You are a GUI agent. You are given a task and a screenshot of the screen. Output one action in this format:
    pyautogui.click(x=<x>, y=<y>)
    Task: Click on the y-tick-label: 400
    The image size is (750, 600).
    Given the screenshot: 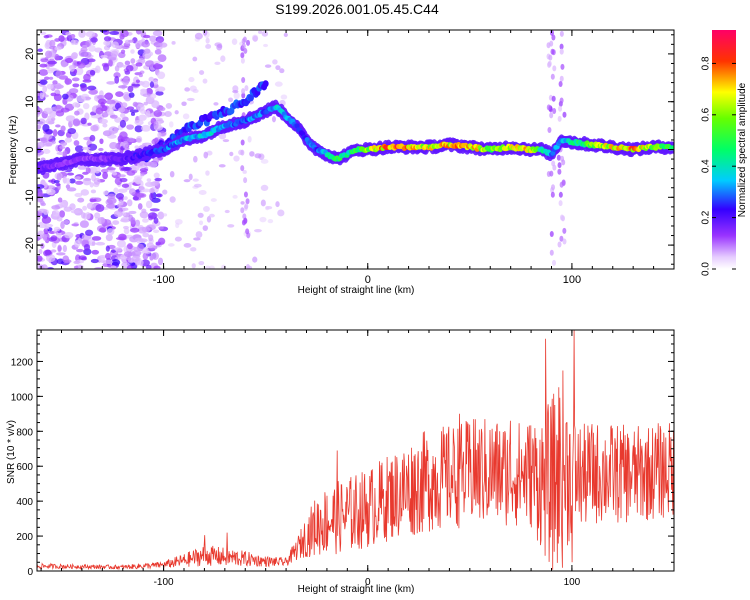 What is the action you would take?
    pyautogui.click(x=24, y=502)
    